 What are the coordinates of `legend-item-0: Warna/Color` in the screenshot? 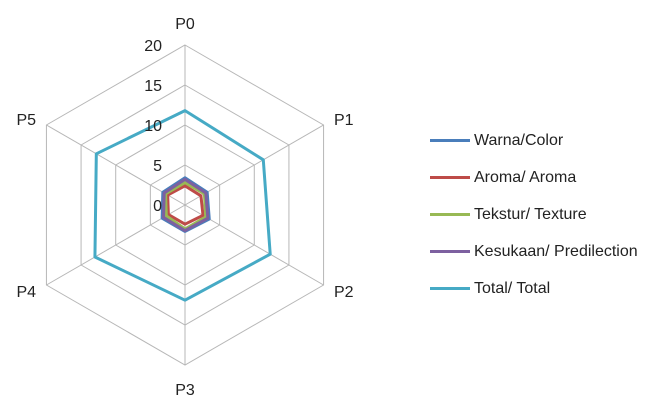 It's located at (534, 140).